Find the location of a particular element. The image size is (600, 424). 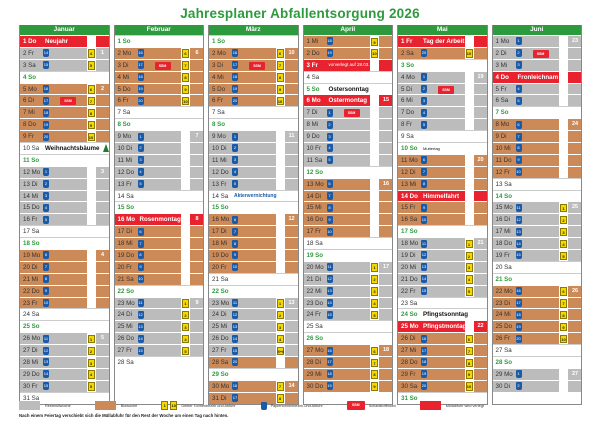

day-label: 11 Mi is located at coordinates (125, 160).